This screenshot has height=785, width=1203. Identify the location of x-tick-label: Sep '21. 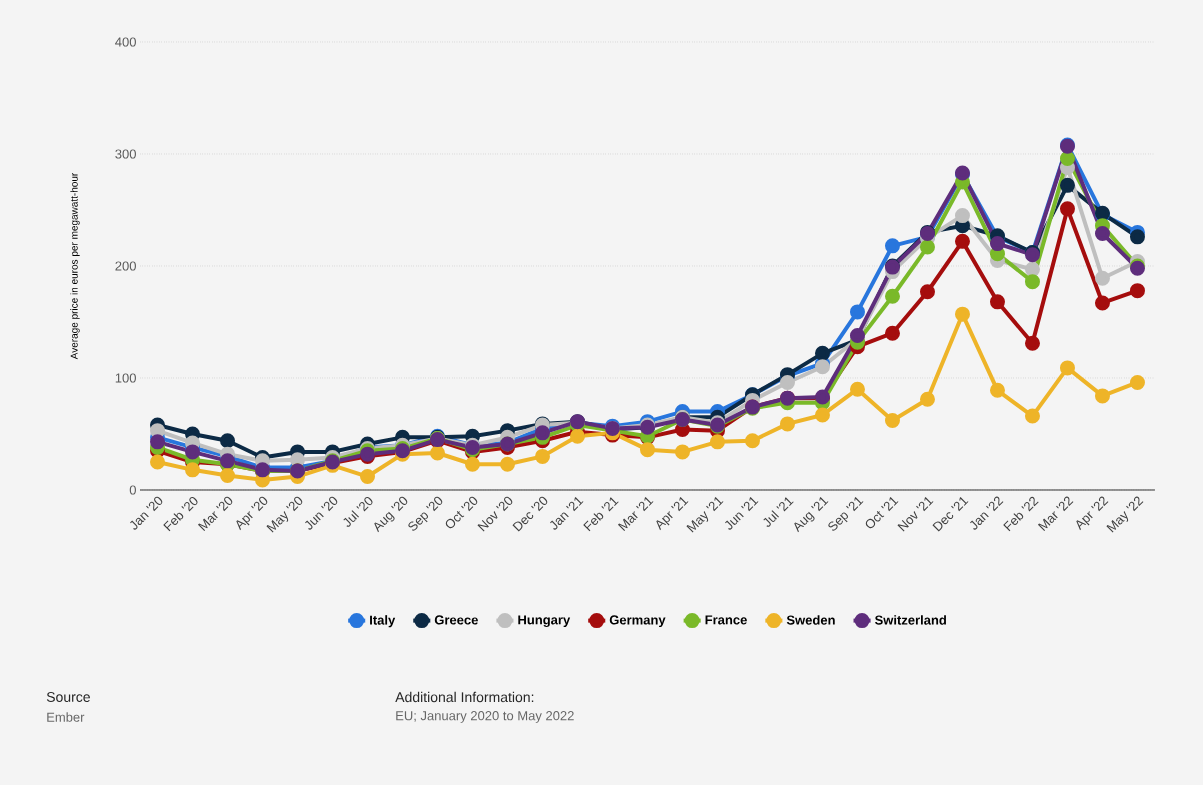
(846, 514).